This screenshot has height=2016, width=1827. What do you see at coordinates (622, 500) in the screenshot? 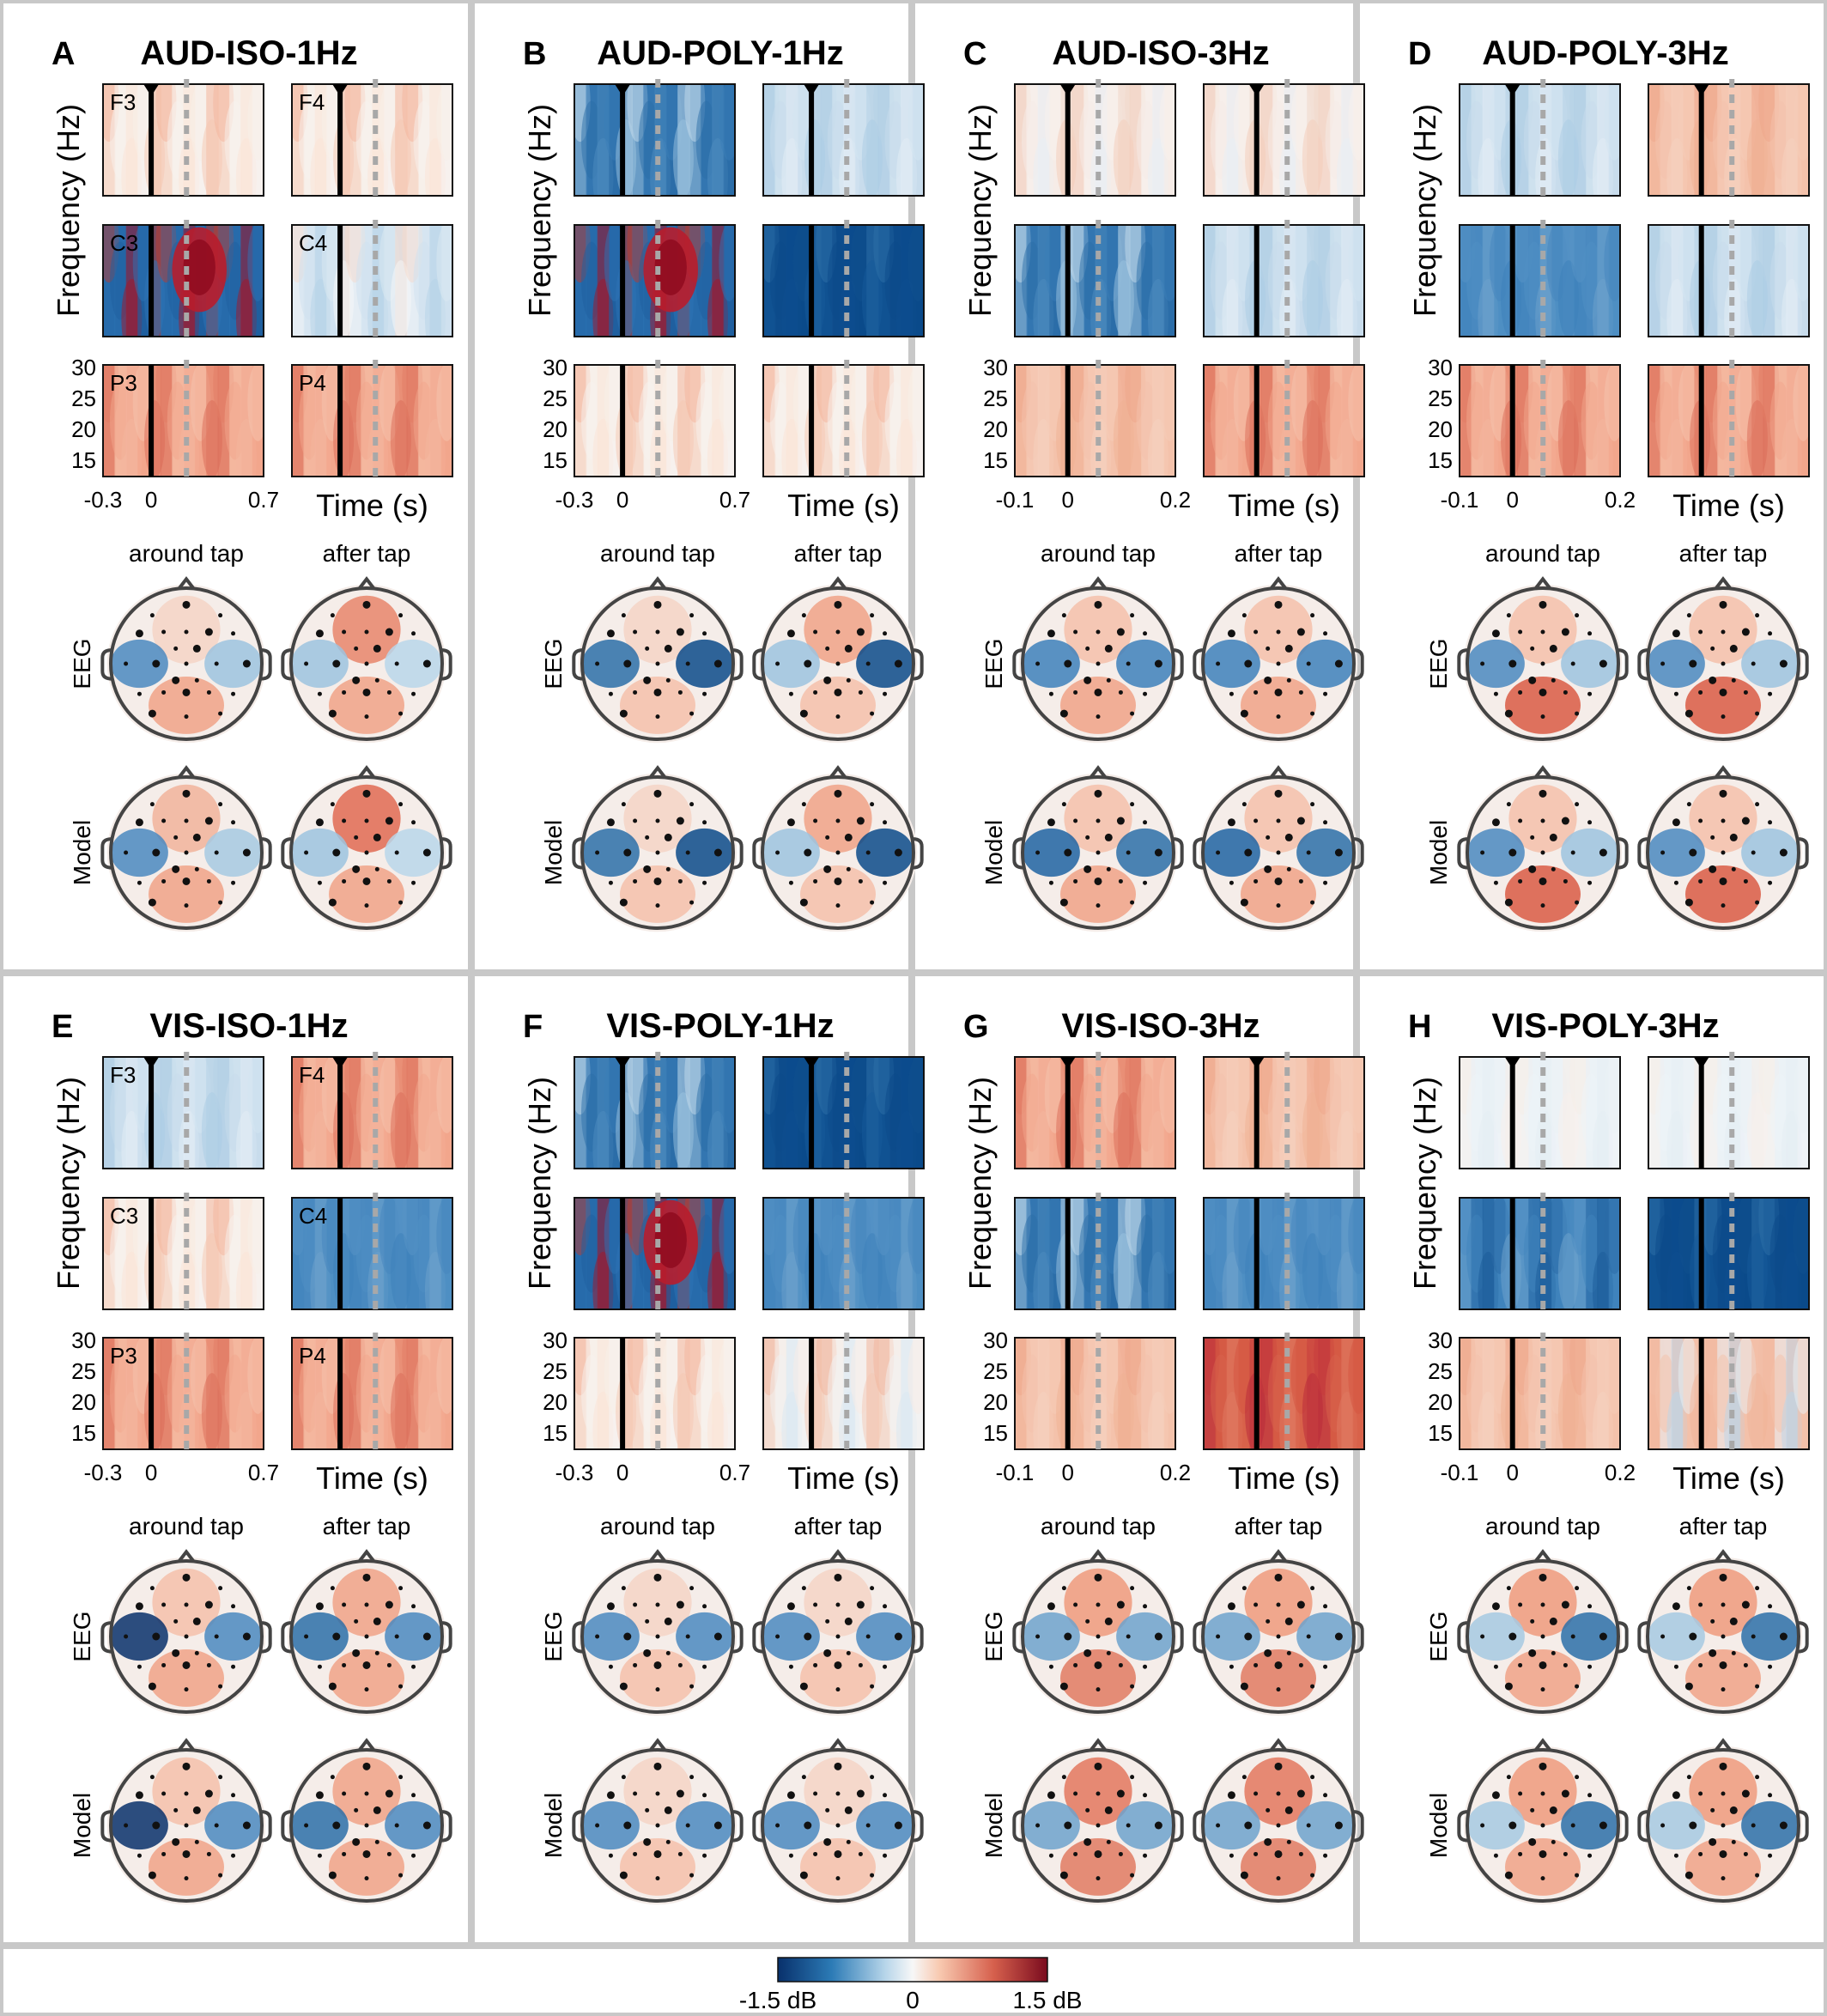
I see `x-tick-label: 0` at bounding box center [622, 500].